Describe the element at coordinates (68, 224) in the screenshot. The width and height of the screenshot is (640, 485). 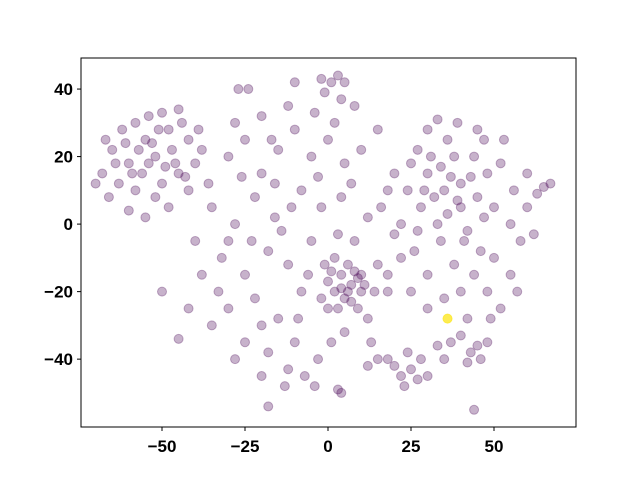
I see `y-tick-label: 0` at that location.